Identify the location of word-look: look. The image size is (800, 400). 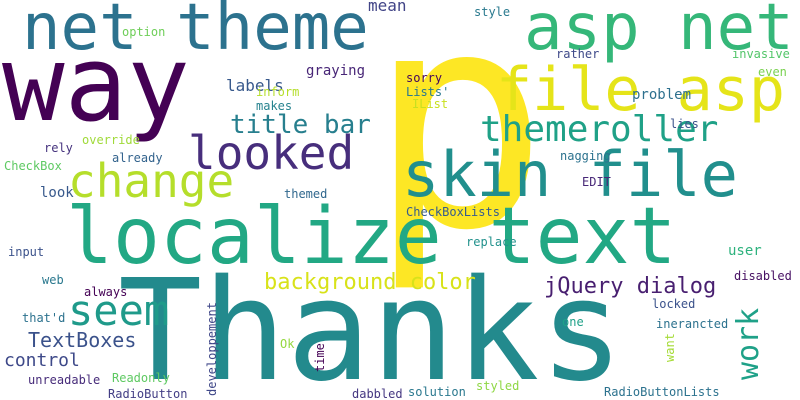
(57, 193).